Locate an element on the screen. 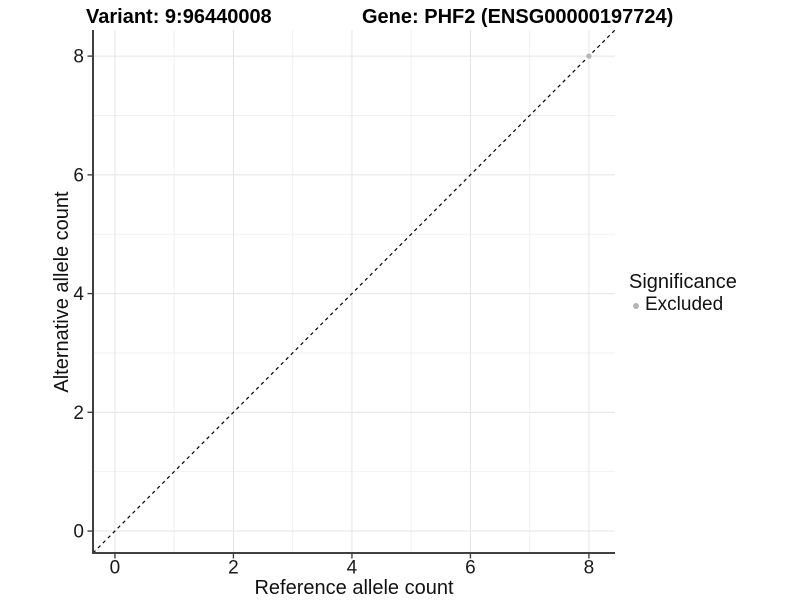 The height and width of the screenshot is (600, 800). y-tick-label: 4 is located at coordinates (78, 294).